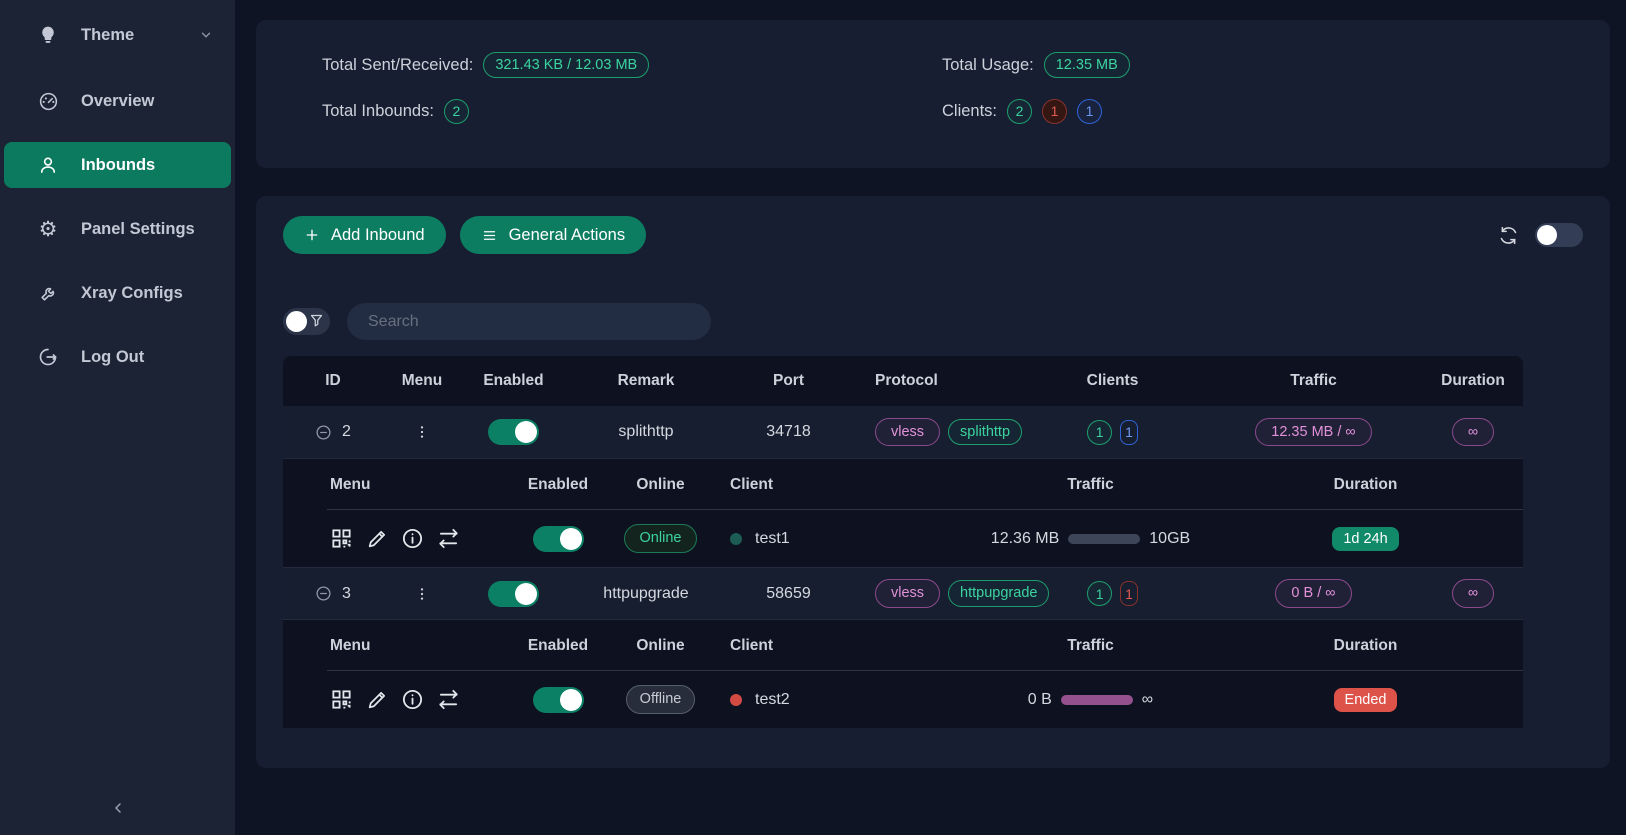 The height and width of the screenshot is (835, 1626). I want to click on sidebar-item-label: Panel Settings, so click(138, 228).